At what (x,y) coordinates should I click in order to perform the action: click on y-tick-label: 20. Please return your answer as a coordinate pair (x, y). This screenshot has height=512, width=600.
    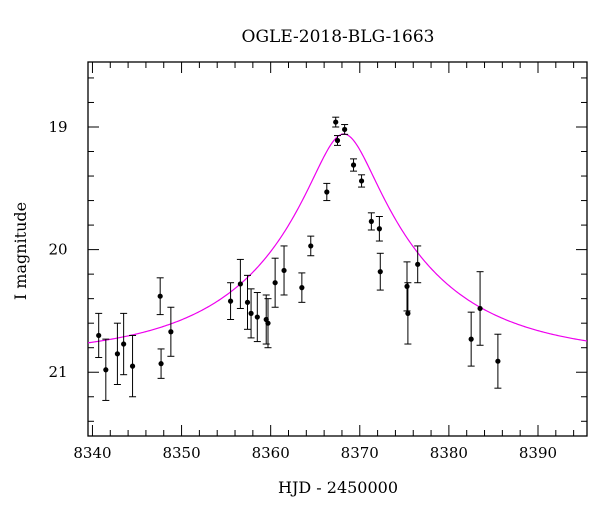
    Looking at the image, I should click on (57, 250).